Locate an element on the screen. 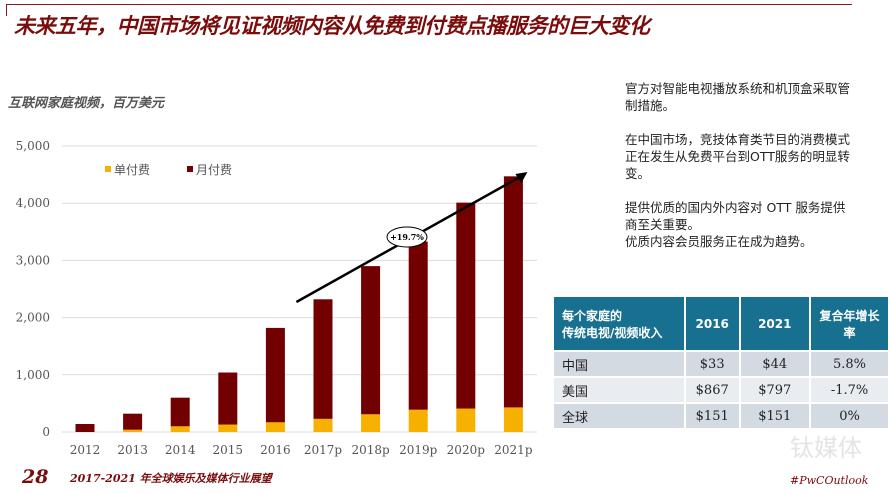 Image resolution: width=890 pixels, height=494 pixels. legend-label: 单付费 is located at coordinates (132, 170).